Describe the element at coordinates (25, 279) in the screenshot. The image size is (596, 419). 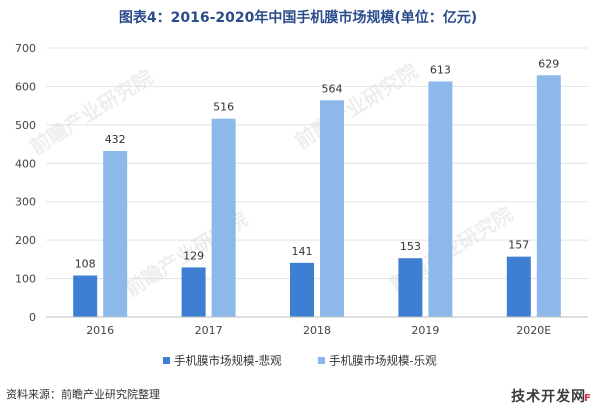
I see `y-tick-label: 100` at that location.